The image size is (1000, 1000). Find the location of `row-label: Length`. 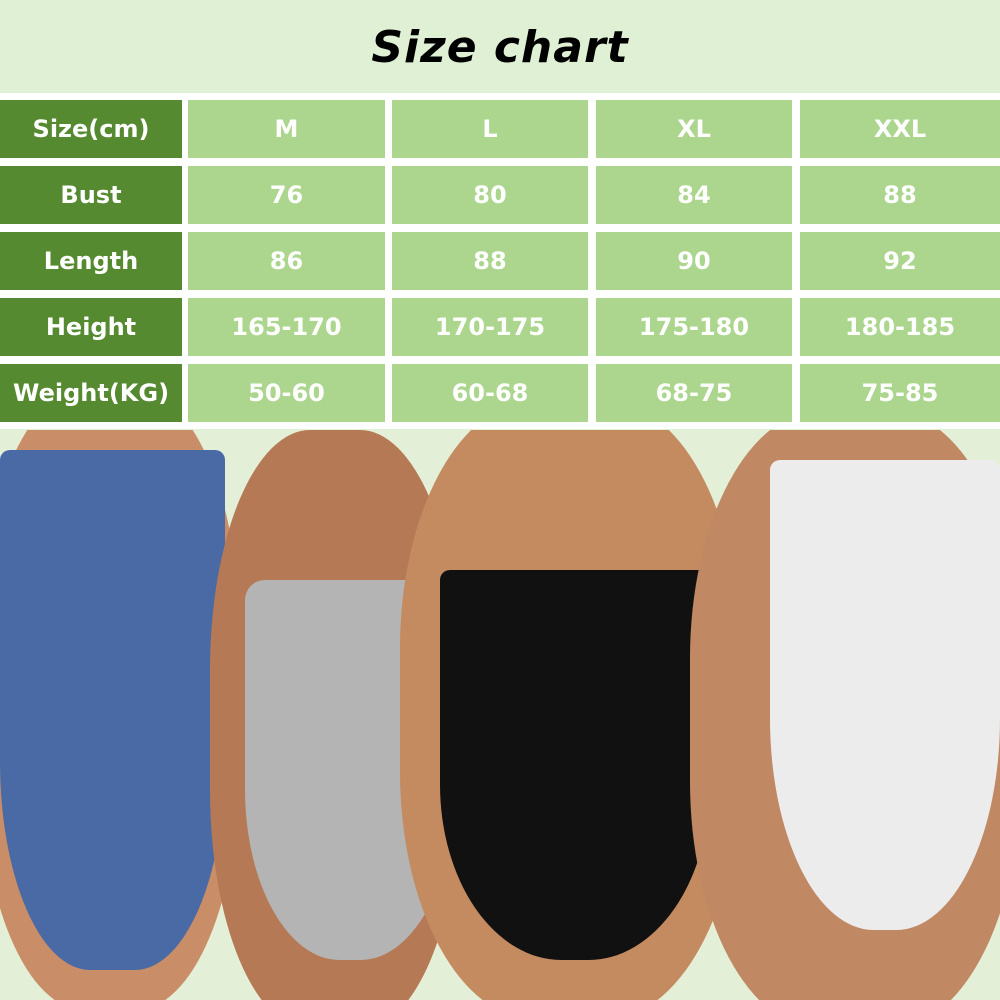

row-label: Length is located at coordinates (91, 261).